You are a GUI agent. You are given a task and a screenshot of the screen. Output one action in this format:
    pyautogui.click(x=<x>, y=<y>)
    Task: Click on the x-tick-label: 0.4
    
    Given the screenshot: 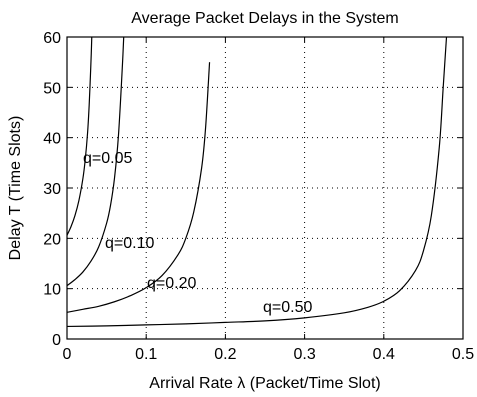 What is the action you would take?
    pyautogui.click(x=384, y=354)
    